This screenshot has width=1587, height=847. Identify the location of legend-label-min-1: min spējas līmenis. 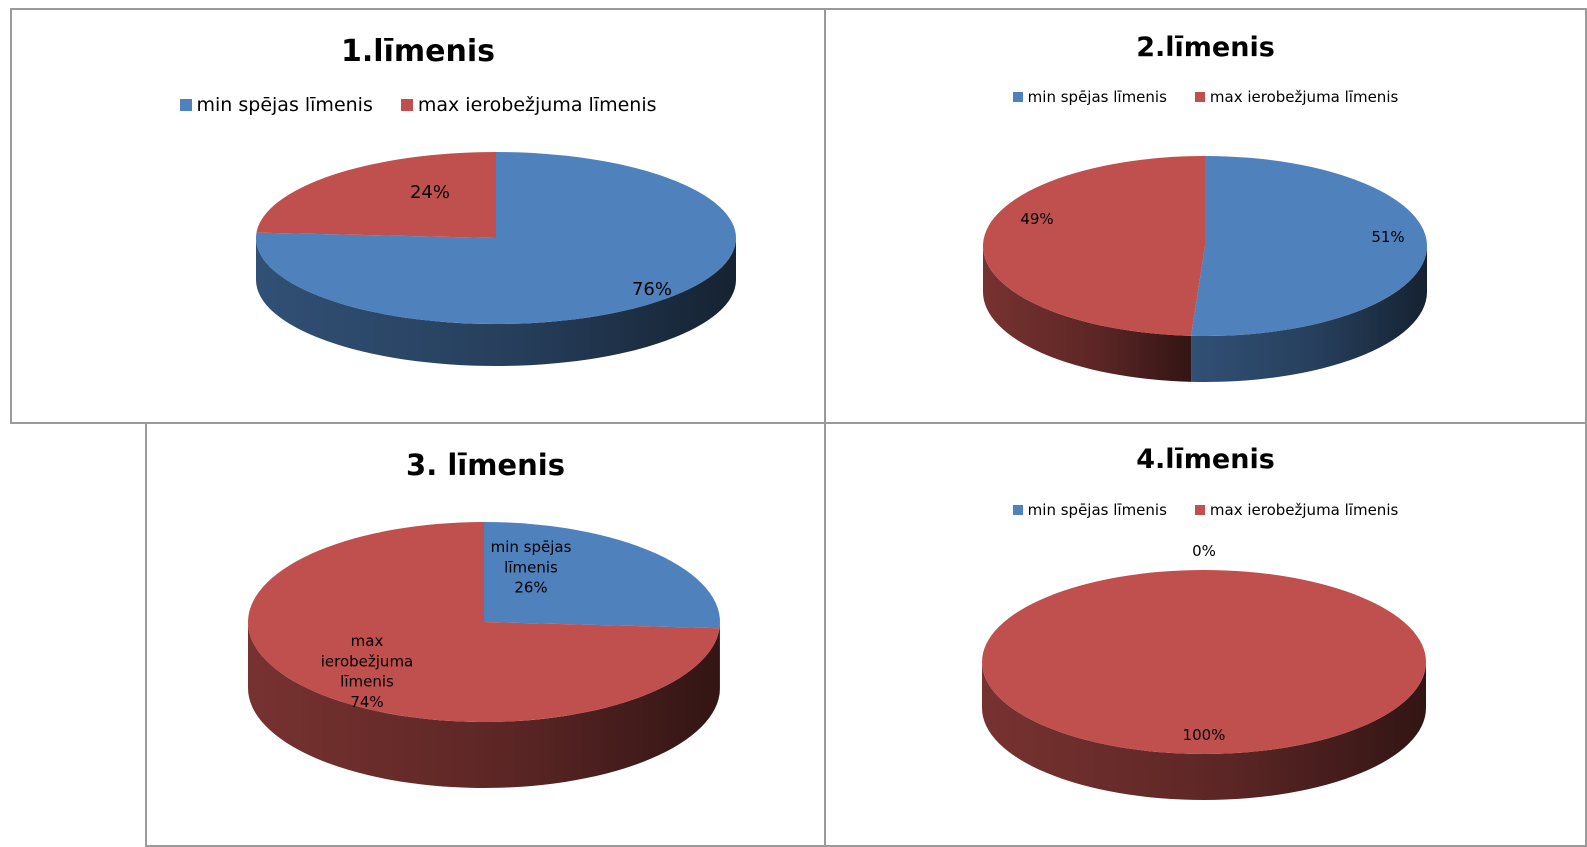
(284, 105).